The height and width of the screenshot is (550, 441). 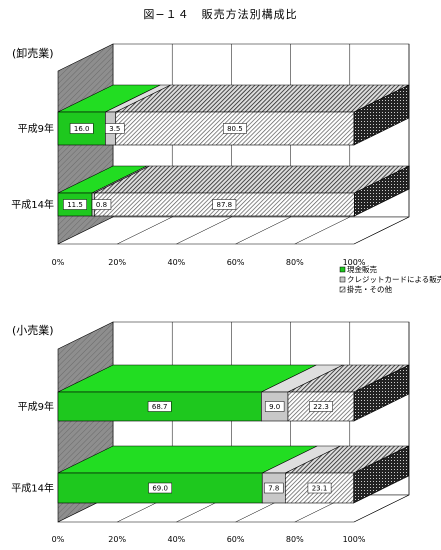 I want to click on section-label-retail: (小売業), so click(x=33, y=330).